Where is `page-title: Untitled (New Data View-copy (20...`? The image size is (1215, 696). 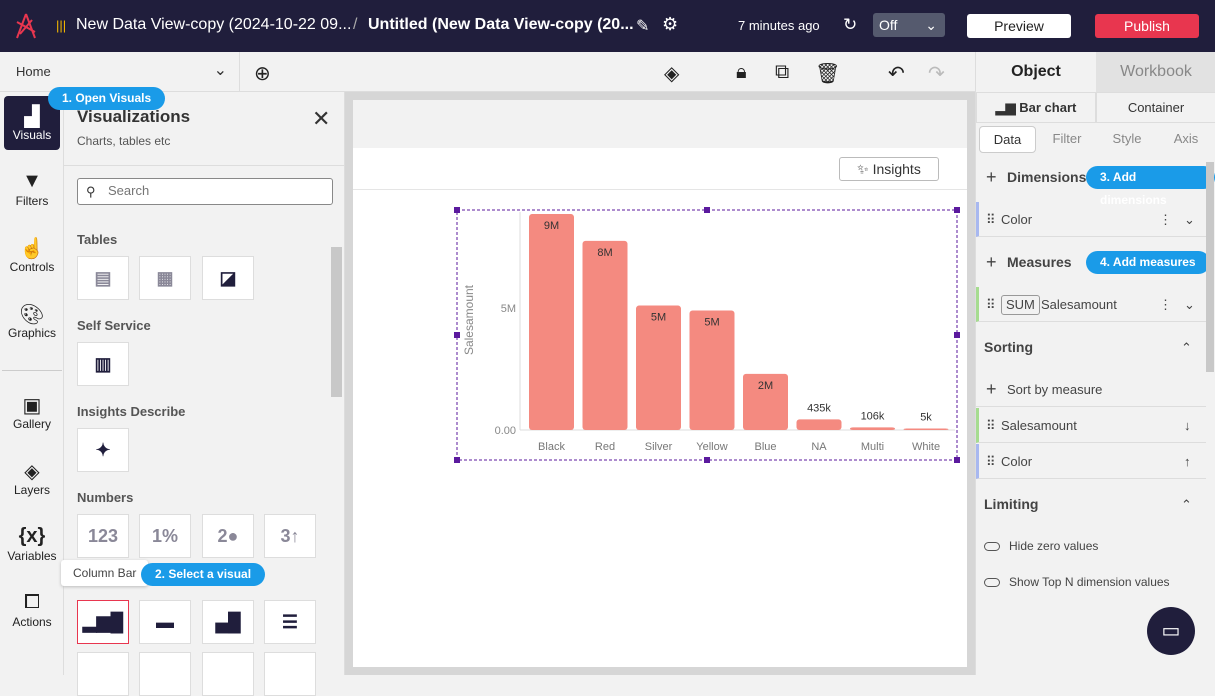 page-title: Untitled (New Data View-copy (20... is located at coordinates (501, 24).